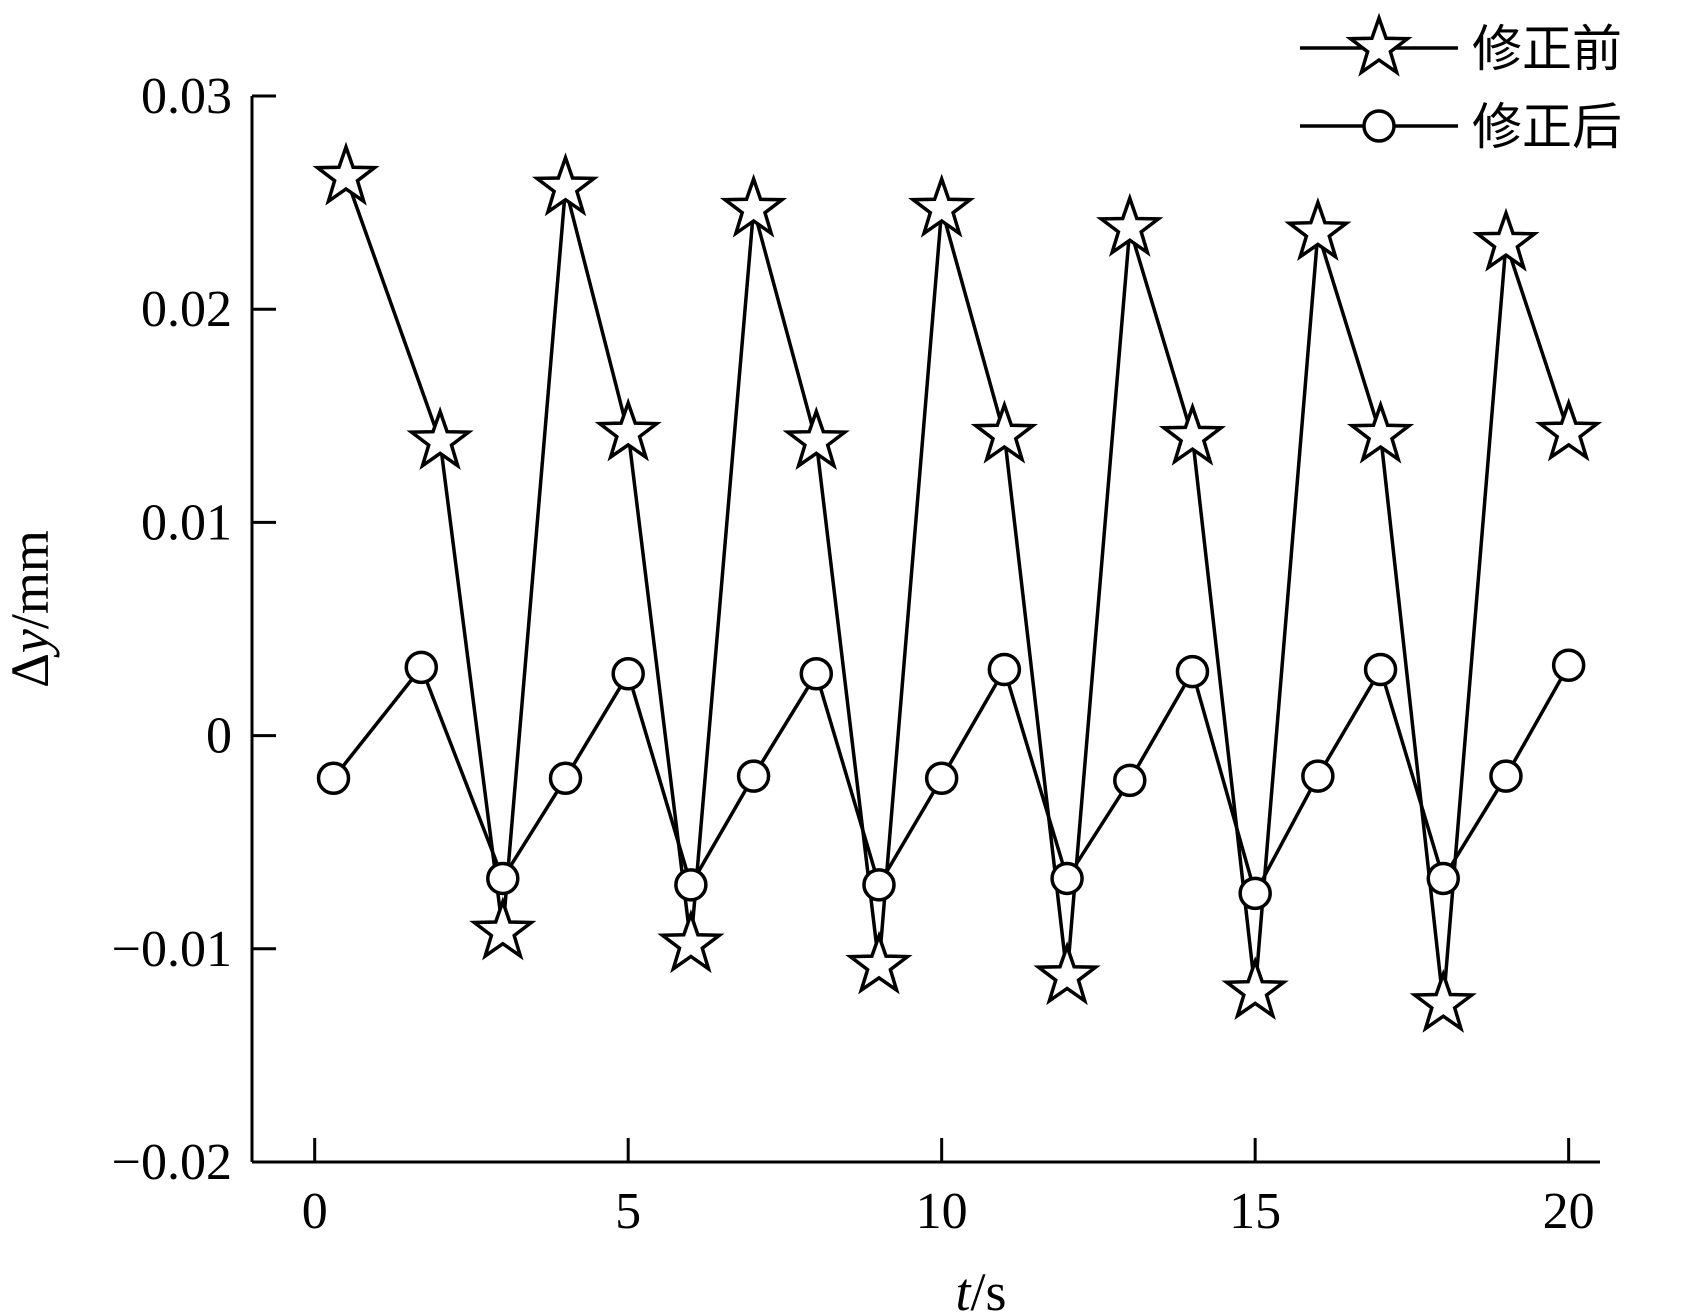  I want to click on legend-label: 修正前, so click(1547, 49).